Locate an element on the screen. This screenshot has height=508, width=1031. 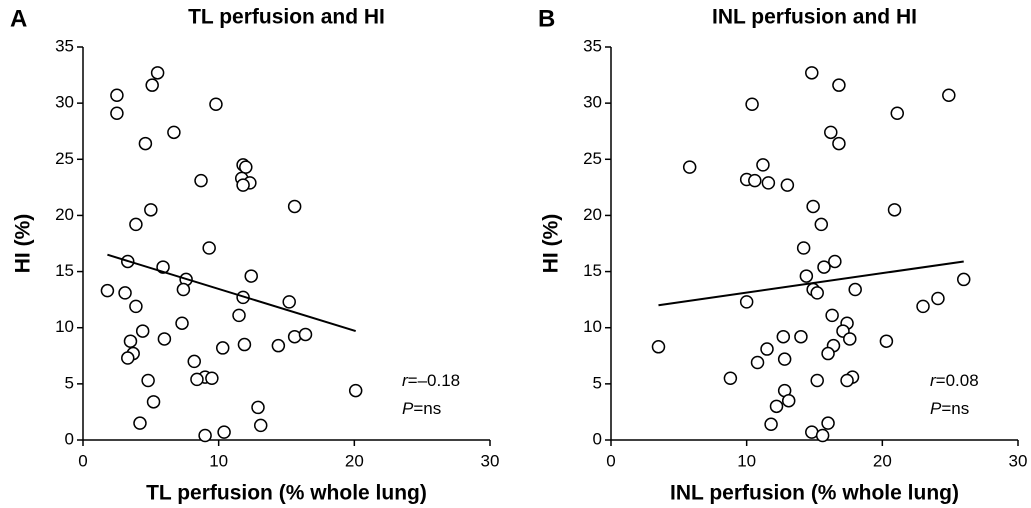
x-tick-label: 30 is located at coordinates (490, 460).